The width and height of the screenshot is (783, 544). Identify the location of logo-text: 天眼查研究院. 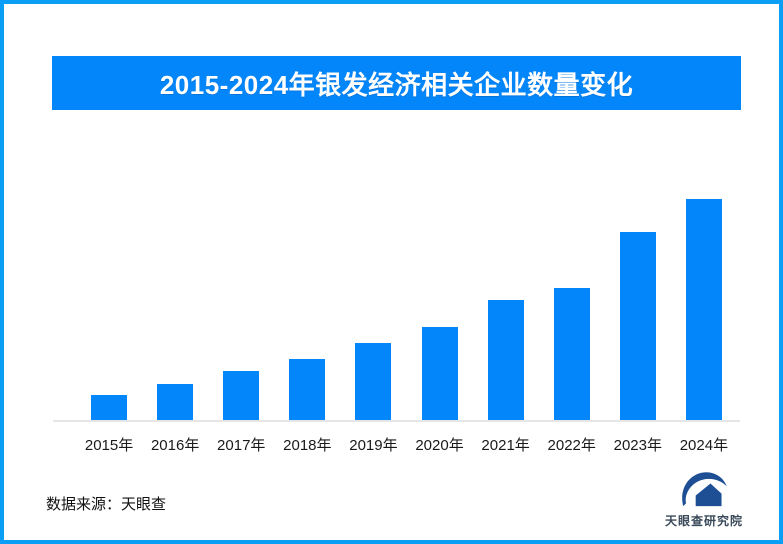
(703, 521).